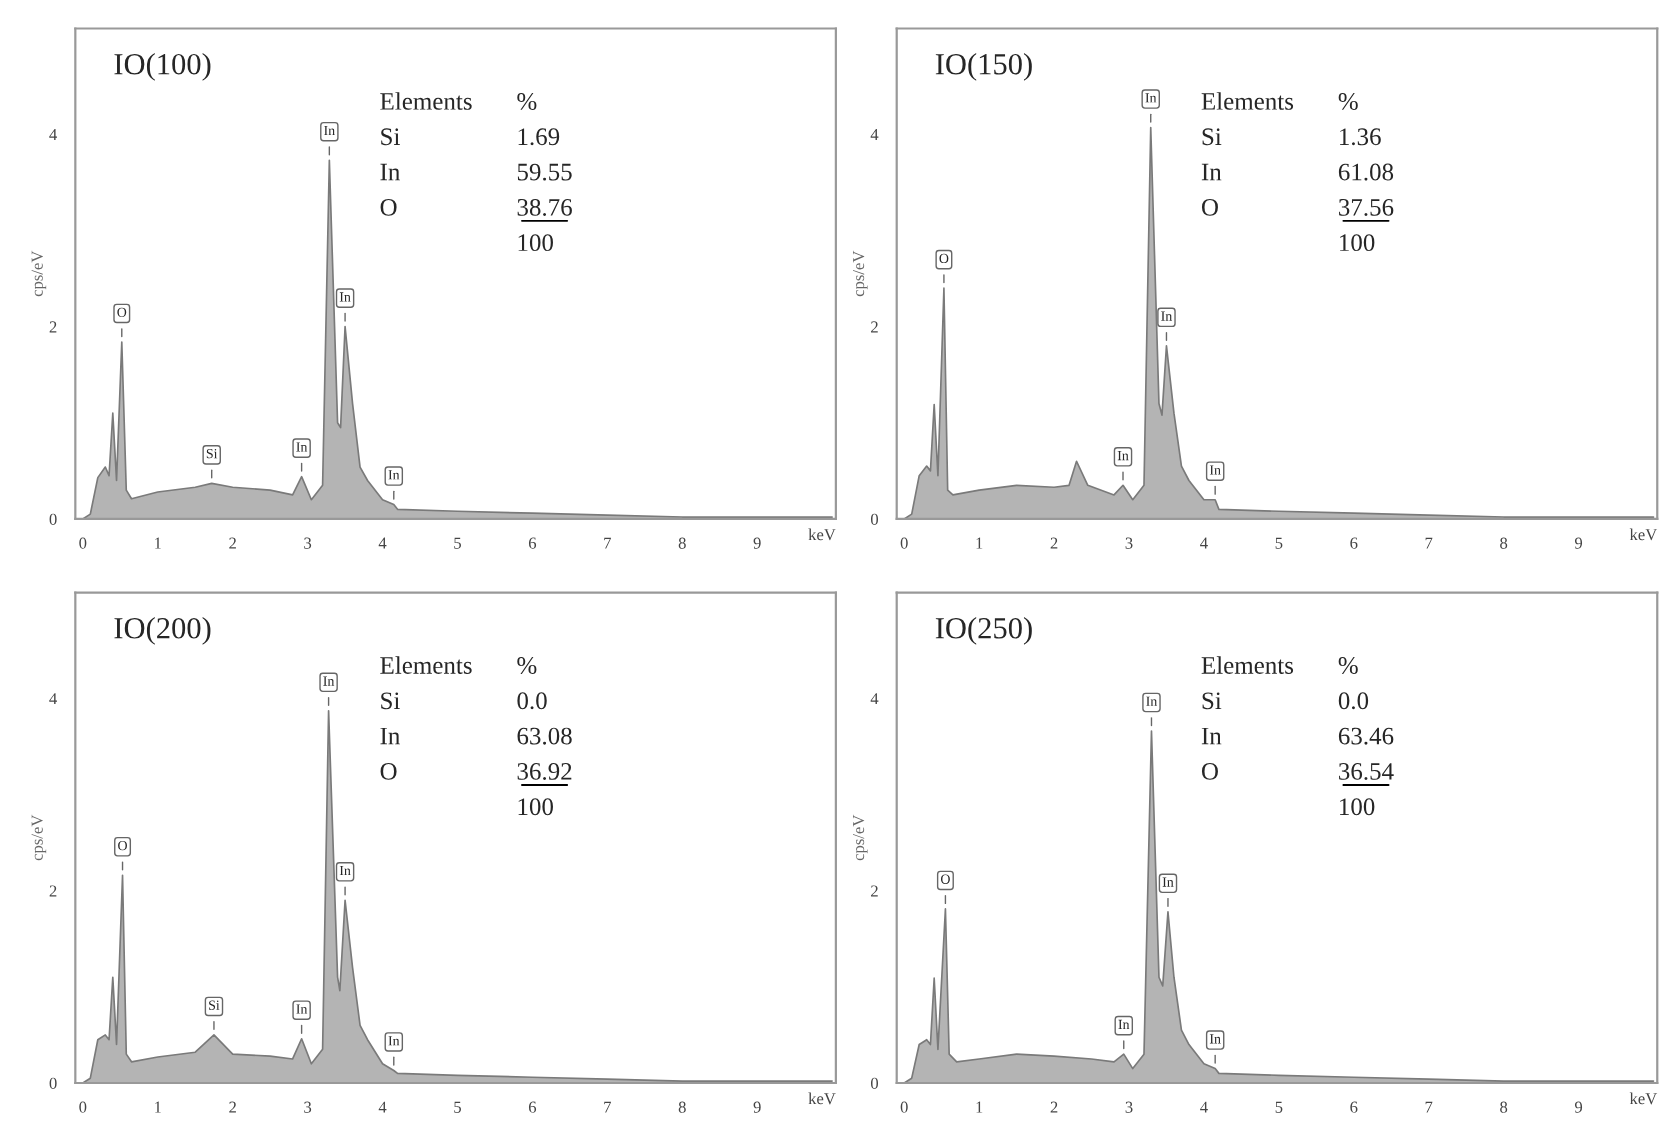 This screenshot has height=1140, width=1674. Describe the element at coordinates (1366, 736) in the screenshot. I see `annotation: 63.46` at that location.